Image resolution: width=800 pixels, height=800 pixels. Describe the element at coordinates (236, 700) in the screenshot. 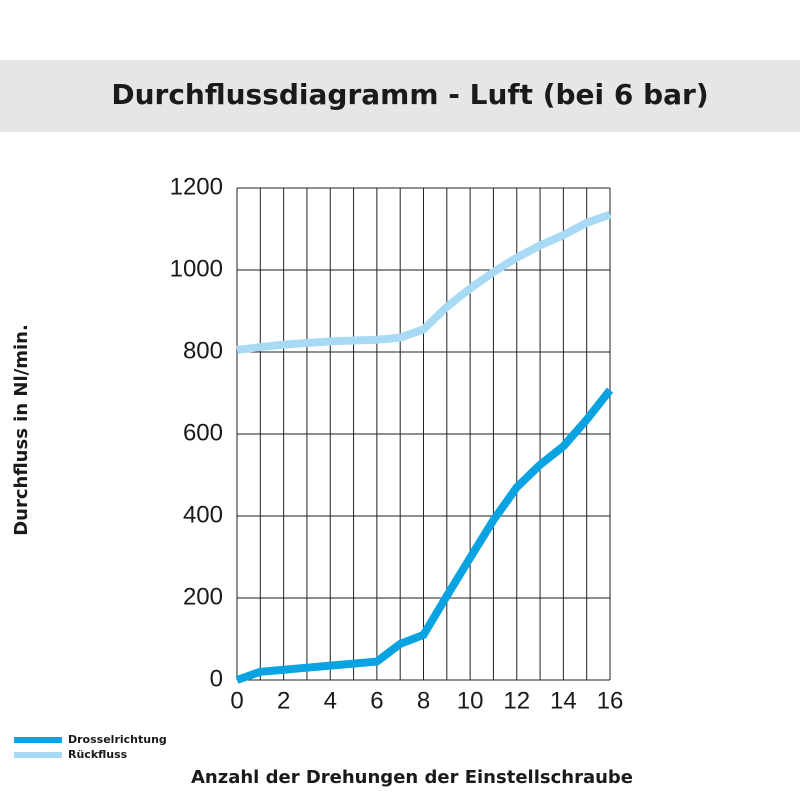

I see `x-tick-label: 0` at that location.